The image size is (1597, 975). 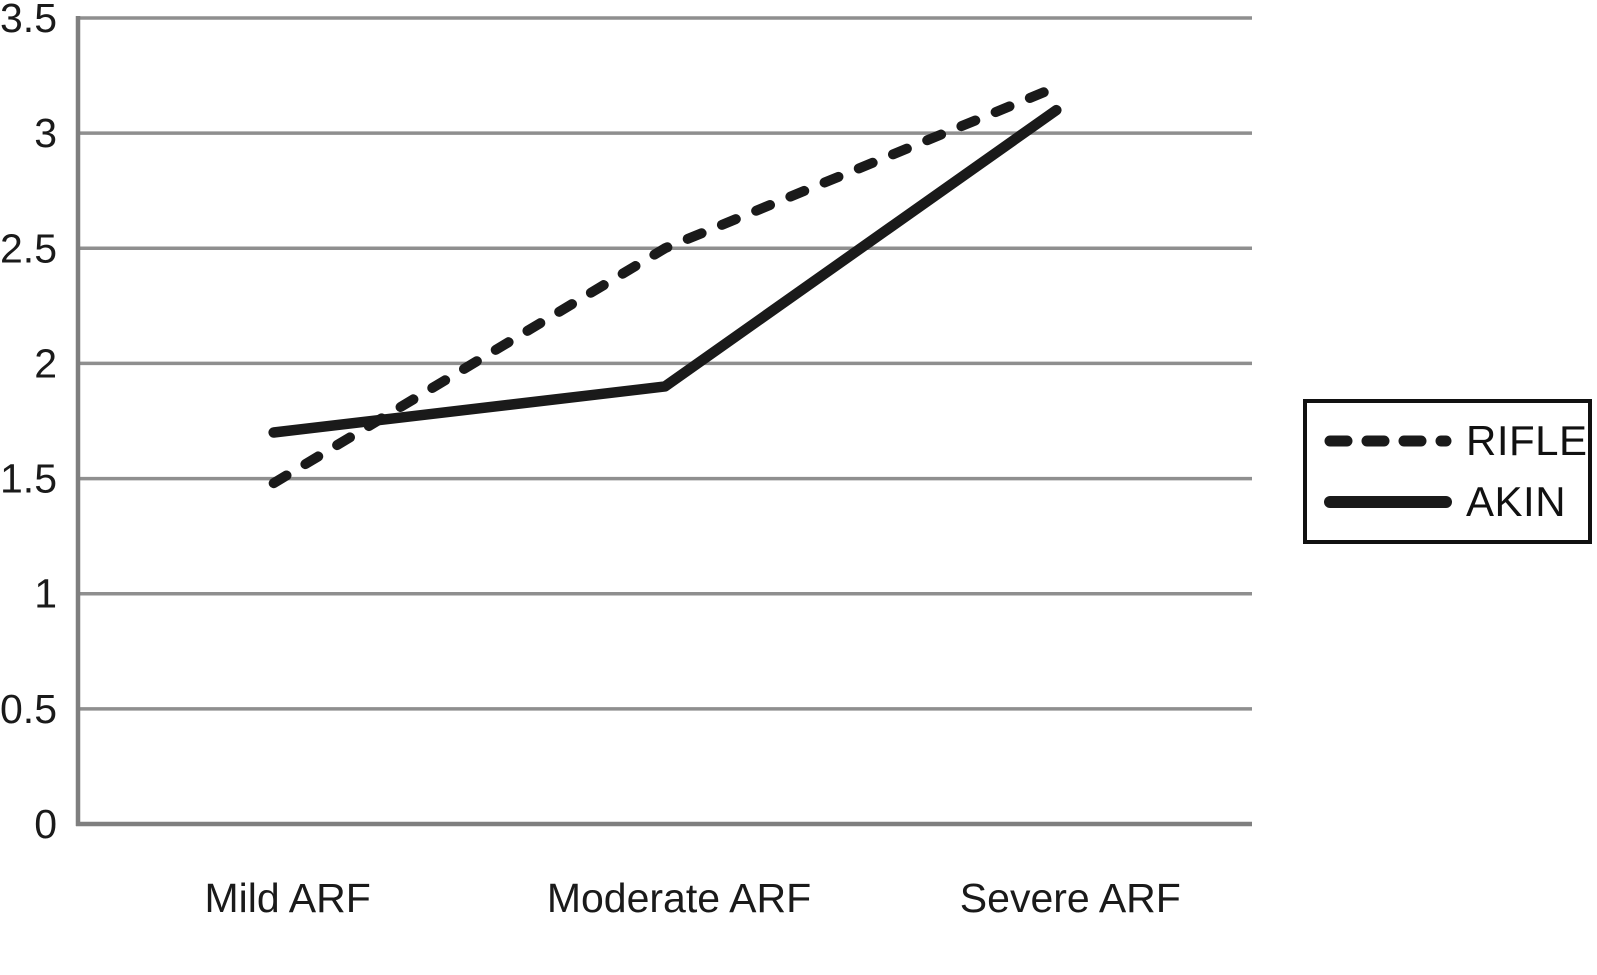 What do you see at coordinates (28, 479) in the screenshot?
I see `y-tick-label: 1.5` at bounding box center [28, 479].